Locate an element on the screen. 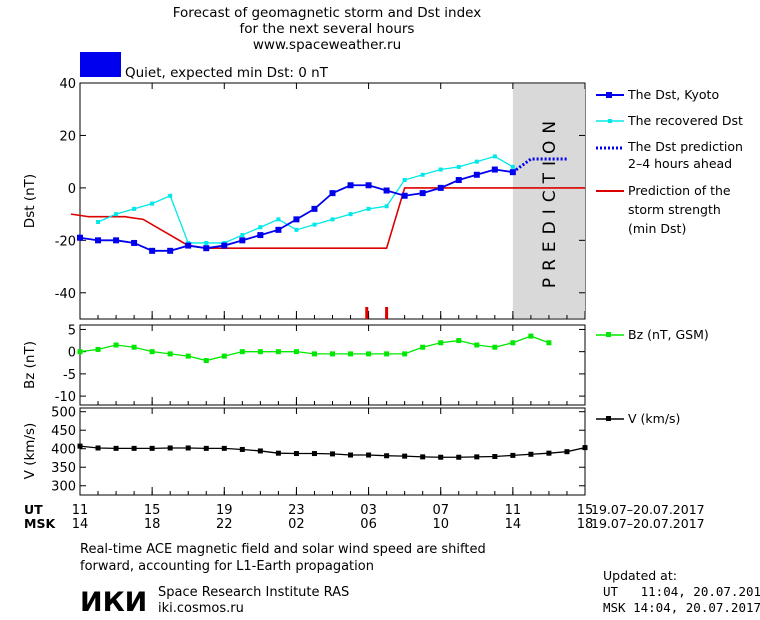 The width and height of the screenshot is (760, 620). dst-prediction-line is located at coordinates (539, 165).